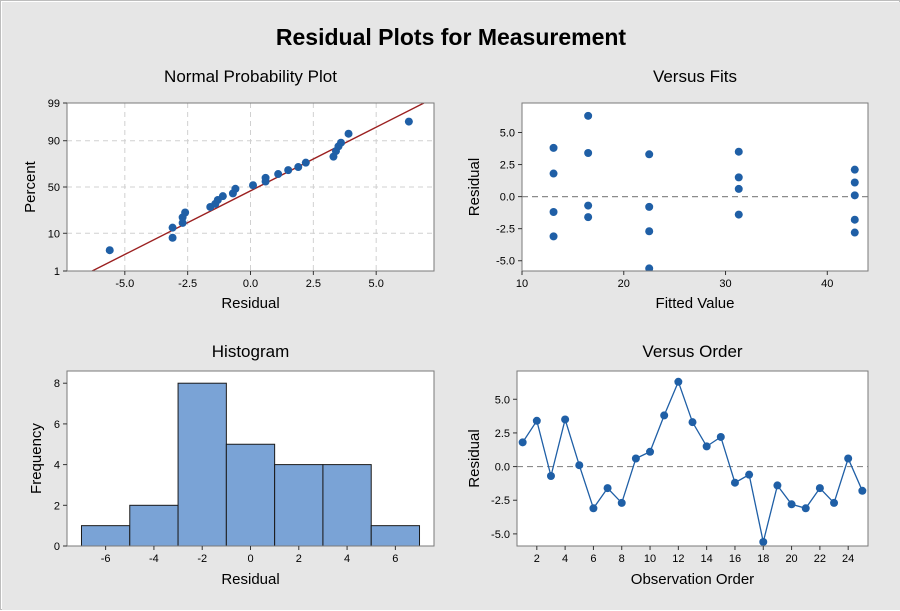 This screenshot has height=611, width=900. I want to click on normal-xtick-label: 2.5, so click(313, 284).